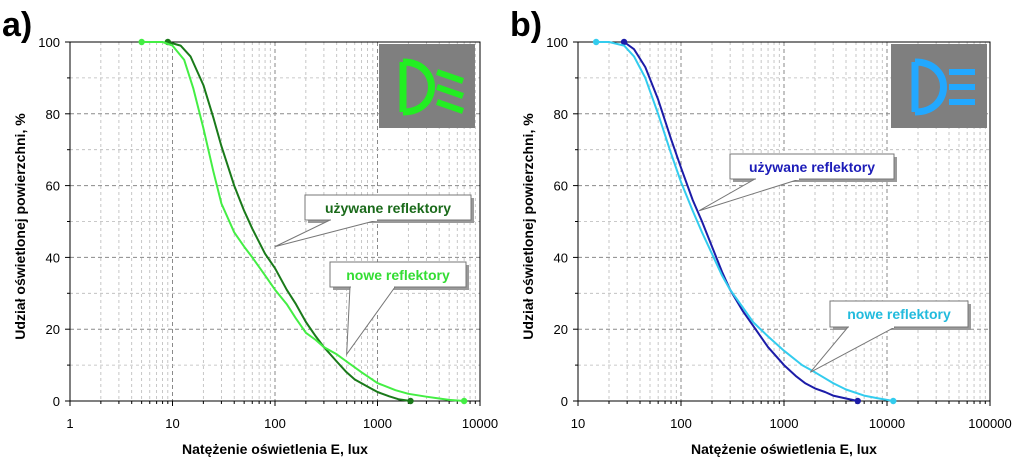  I want to click on panel-letter: b), so click(526, 25).